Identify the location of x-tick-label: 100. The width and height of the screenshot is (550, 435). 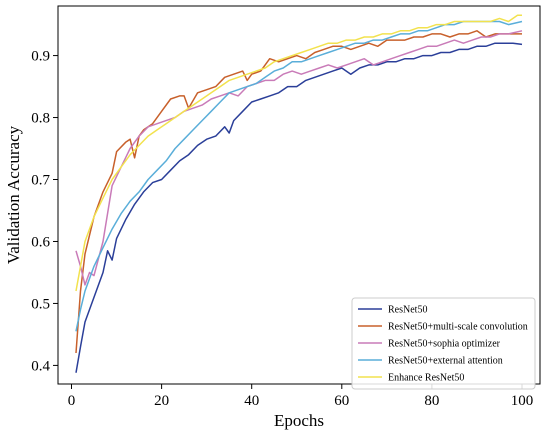
(522, 401).